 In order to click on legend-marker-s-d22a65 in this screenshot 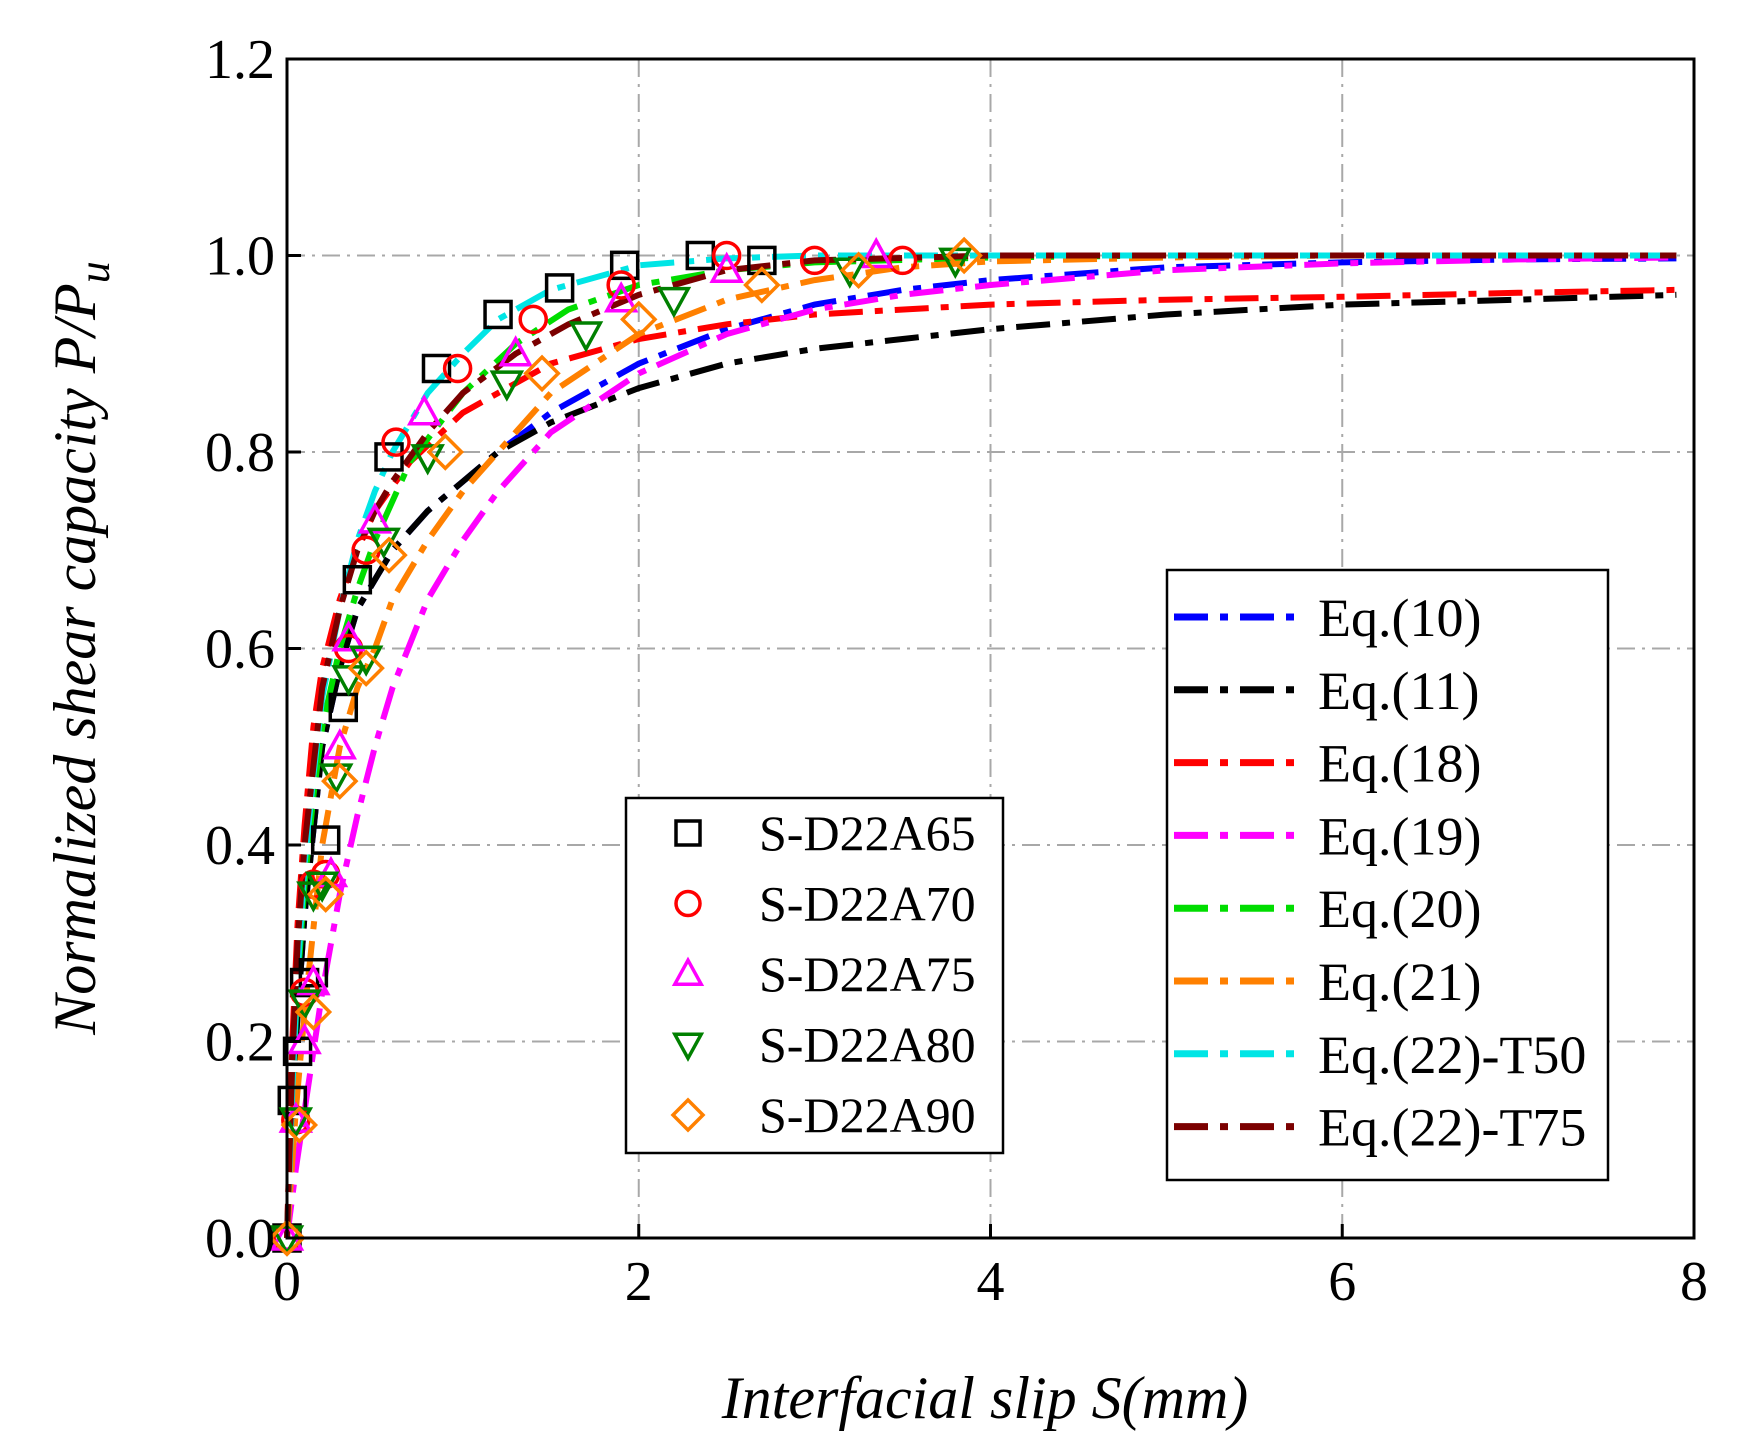, I will do `click(688, 833)`.